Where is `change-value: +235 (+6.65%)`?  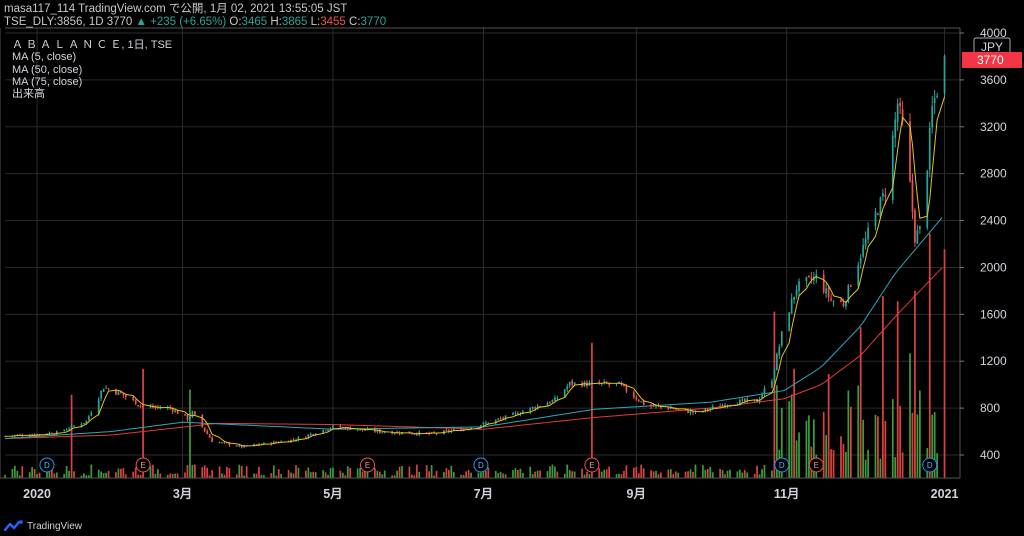
change-value: +235 (+6.65%) is located at coordinates (188, 22).